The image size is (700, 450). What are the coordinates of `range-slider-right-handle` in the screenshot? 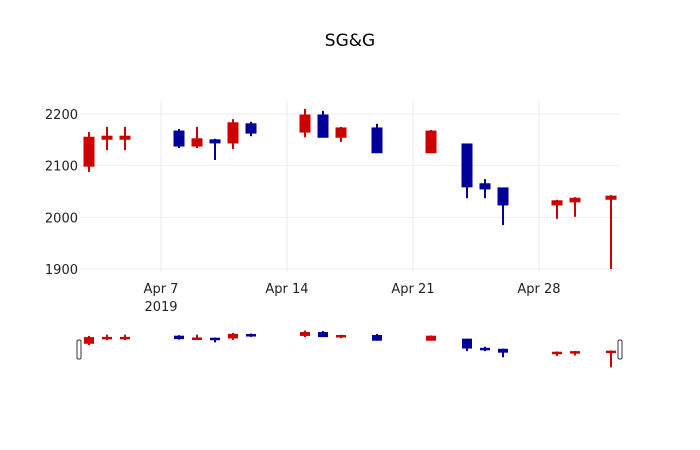 It's located at (620, 349).